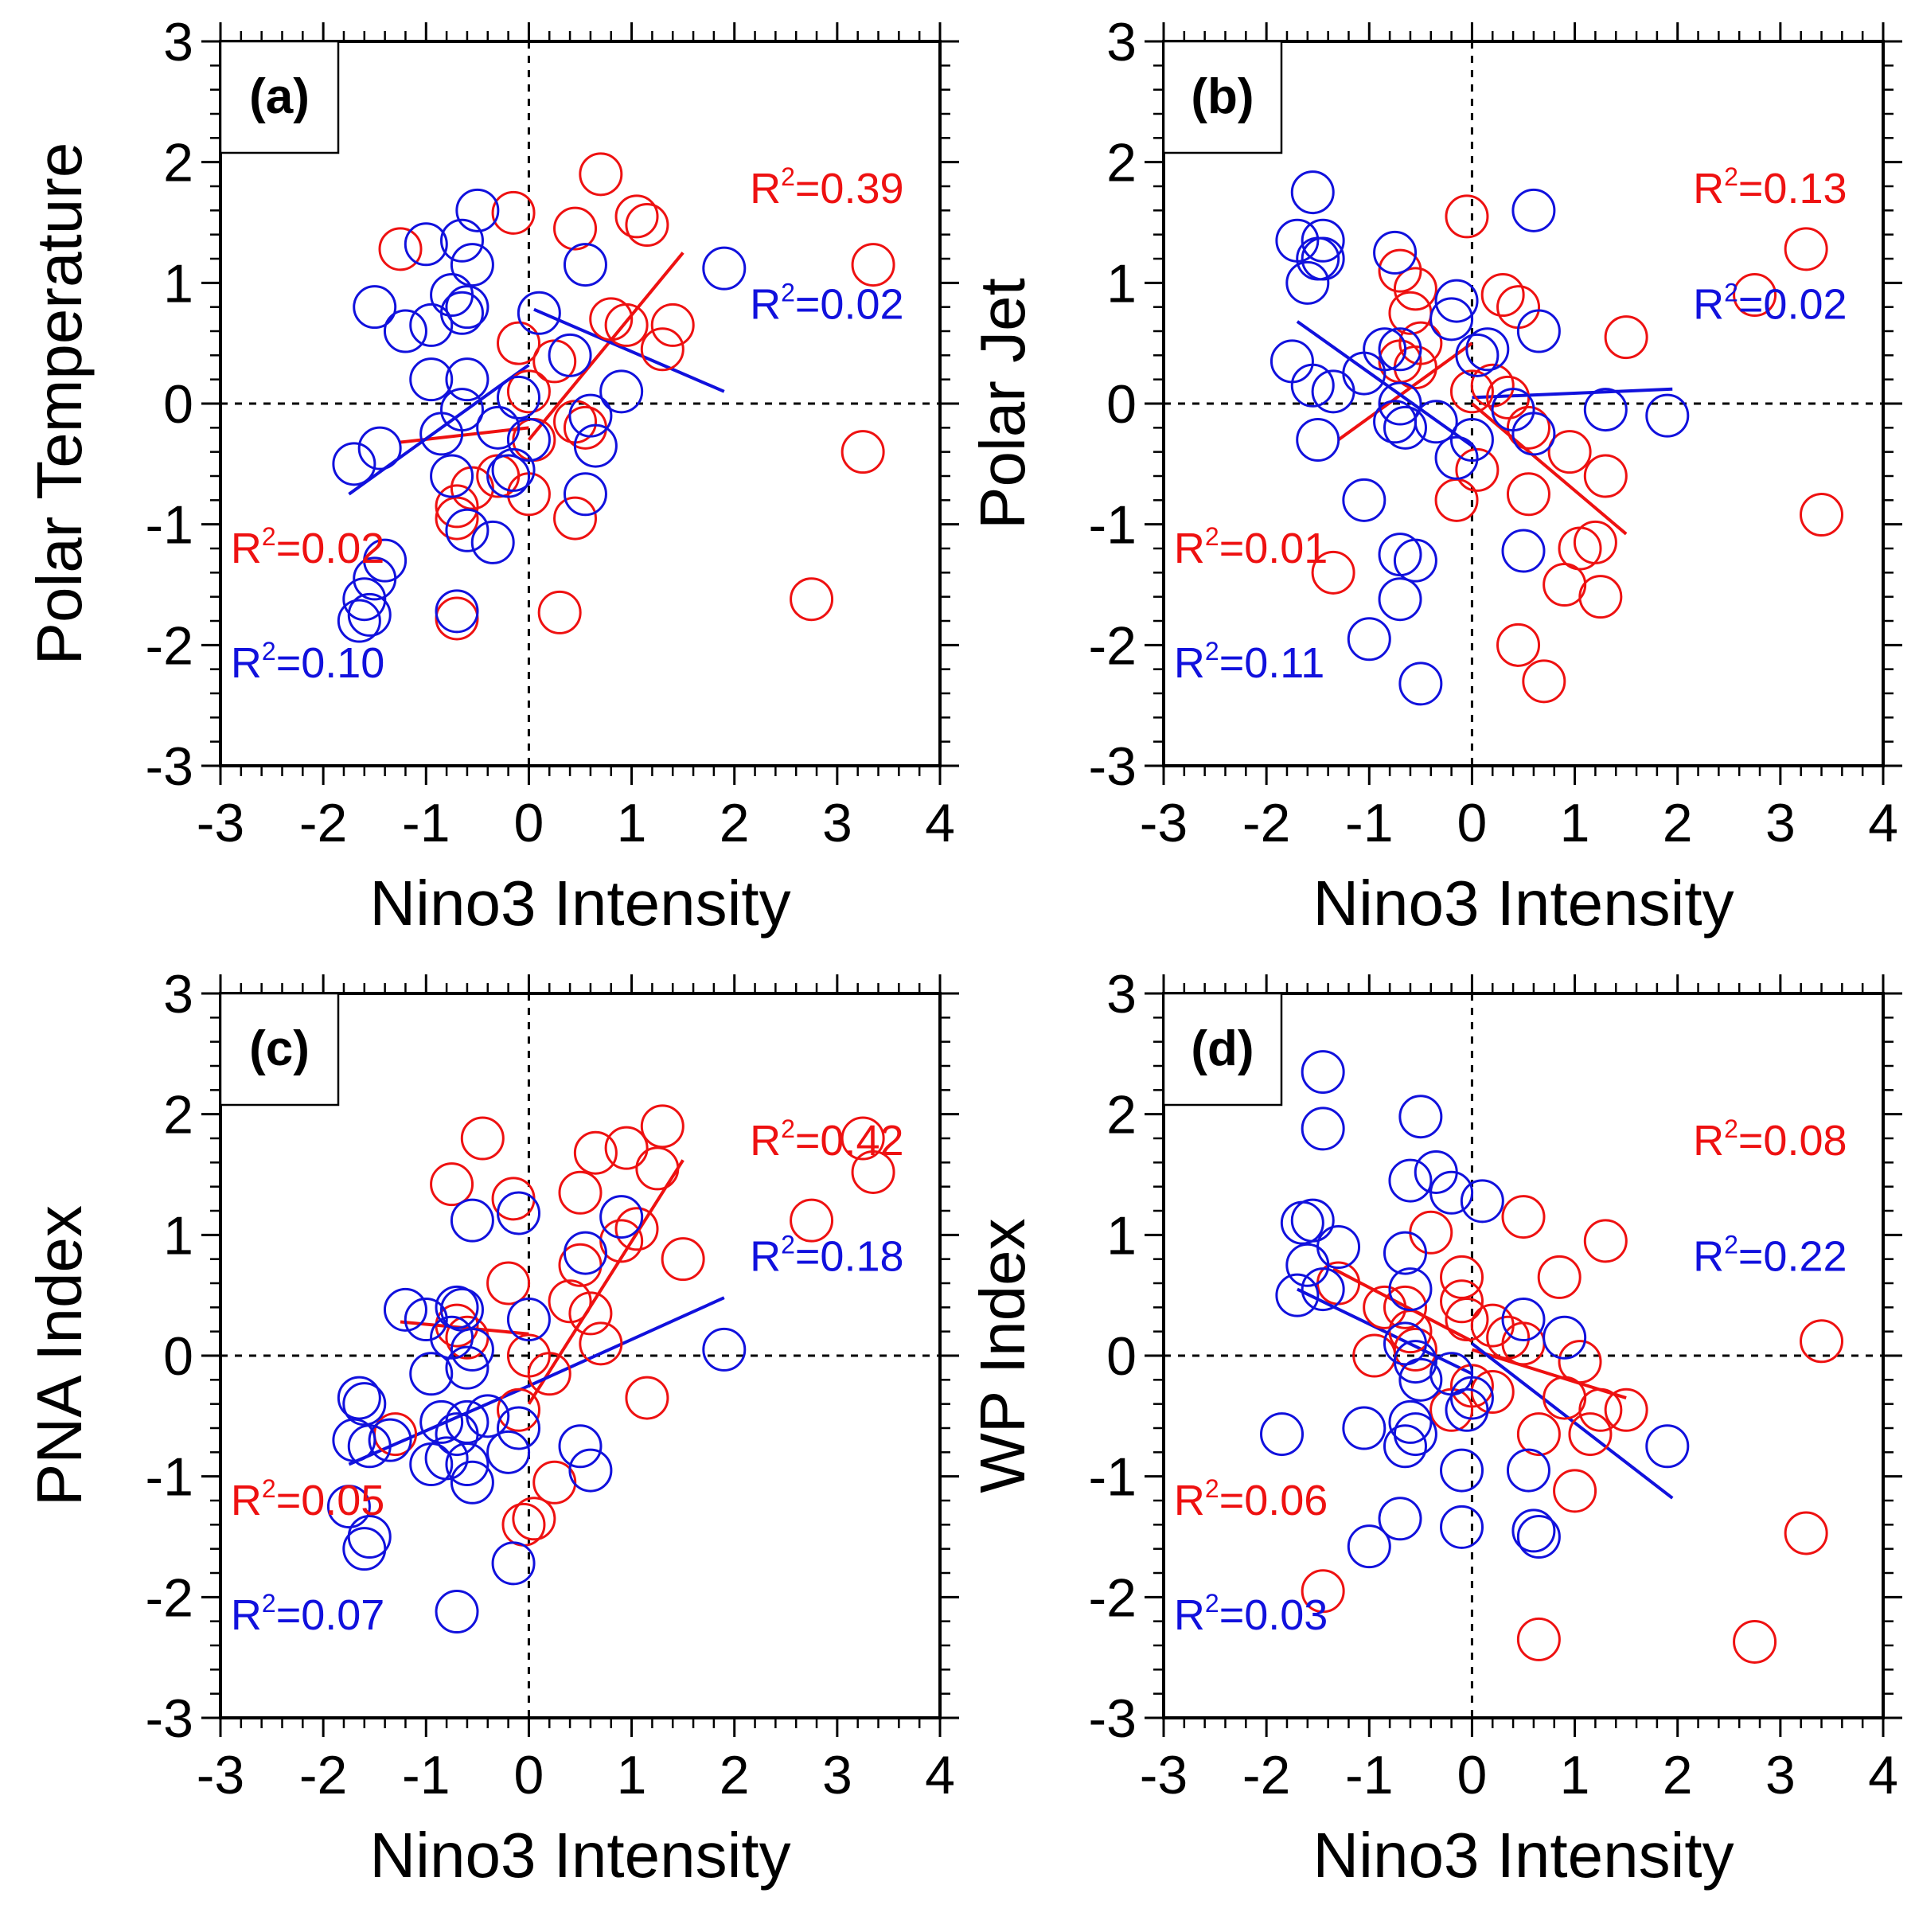 The width and height of the screenshot is (1915, 1932). Describe the element at coordinates (837, 1775) in the screenshot. I see `x-tick-label: 3` at that location.